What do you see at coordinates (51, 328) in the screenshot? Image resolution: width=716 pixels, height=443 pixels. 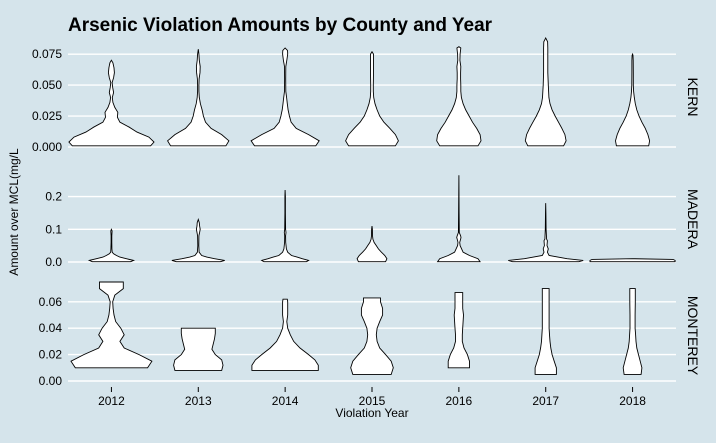 I see `y-tick-label: 0.04` at bounding box center [51, 328].